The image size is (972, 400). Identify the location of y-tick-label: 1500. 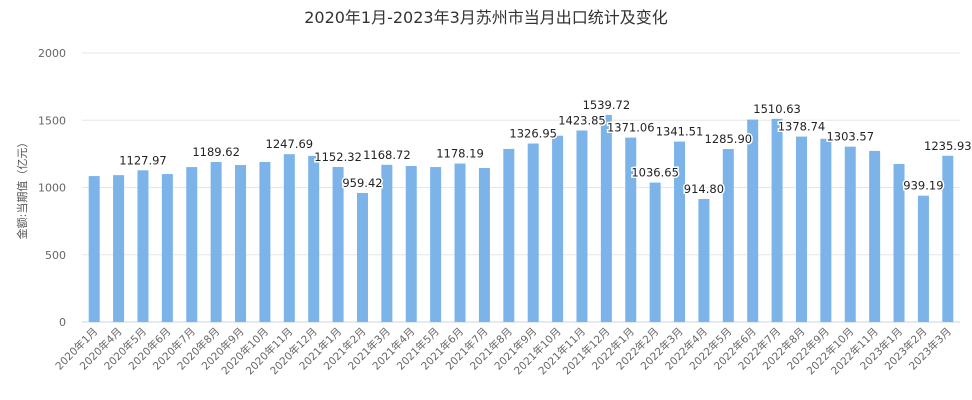
(52, 120).